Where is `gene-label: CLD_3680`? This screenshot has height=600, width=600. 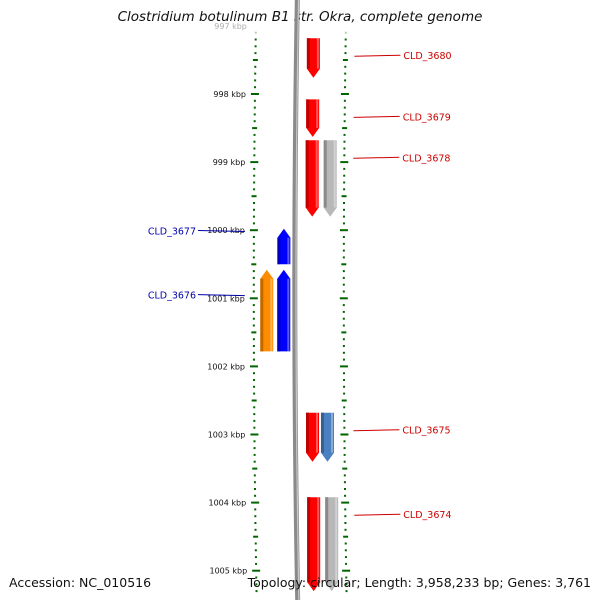 gene-label: CLD_3680 is located at coordinates (427, 56).